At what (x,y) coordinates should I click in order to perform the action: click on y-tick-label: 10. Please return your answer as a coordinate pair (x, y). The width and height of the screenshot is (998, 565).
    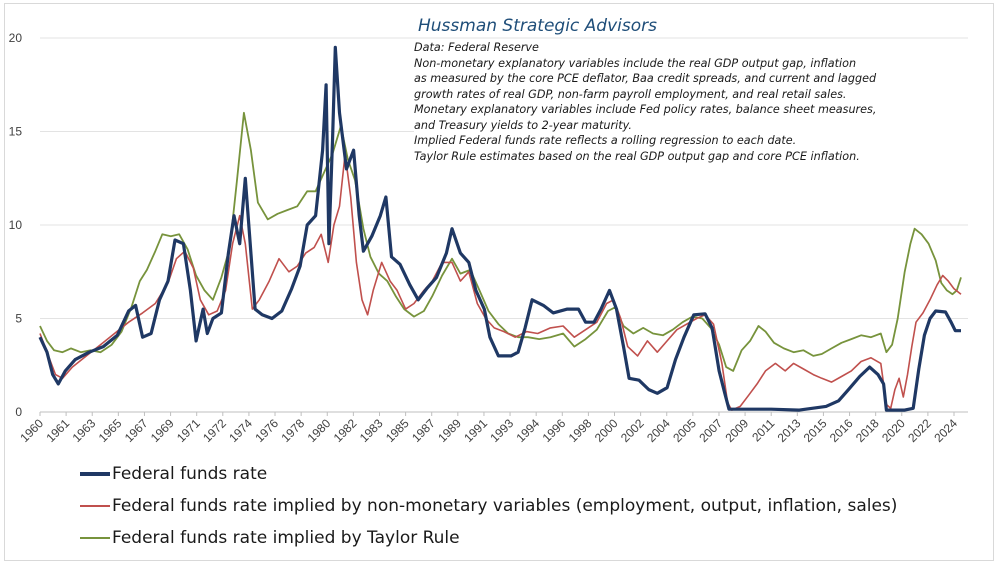
    Looking at the image, I should click on (16, 225).